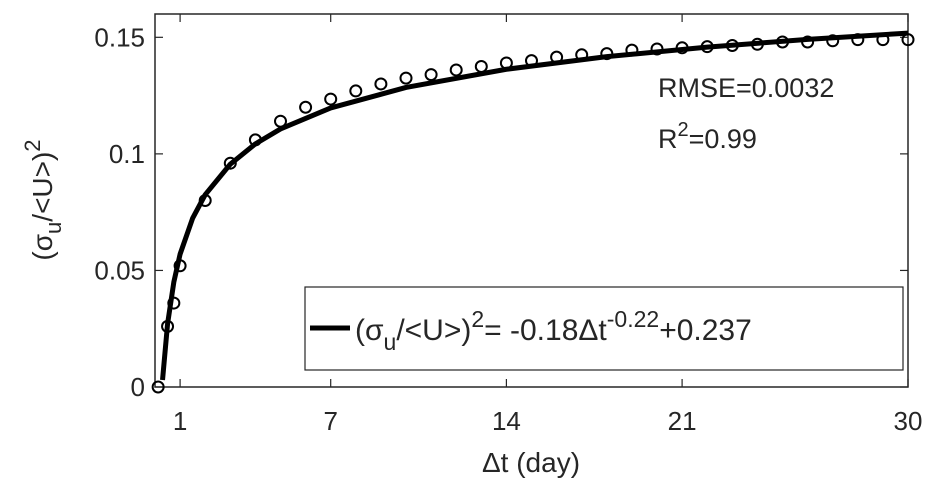  What do you see at coordinates (119, 37) in the screenshot?
I see `y-tick-label: 0.15` at bounding box center [119, 37].